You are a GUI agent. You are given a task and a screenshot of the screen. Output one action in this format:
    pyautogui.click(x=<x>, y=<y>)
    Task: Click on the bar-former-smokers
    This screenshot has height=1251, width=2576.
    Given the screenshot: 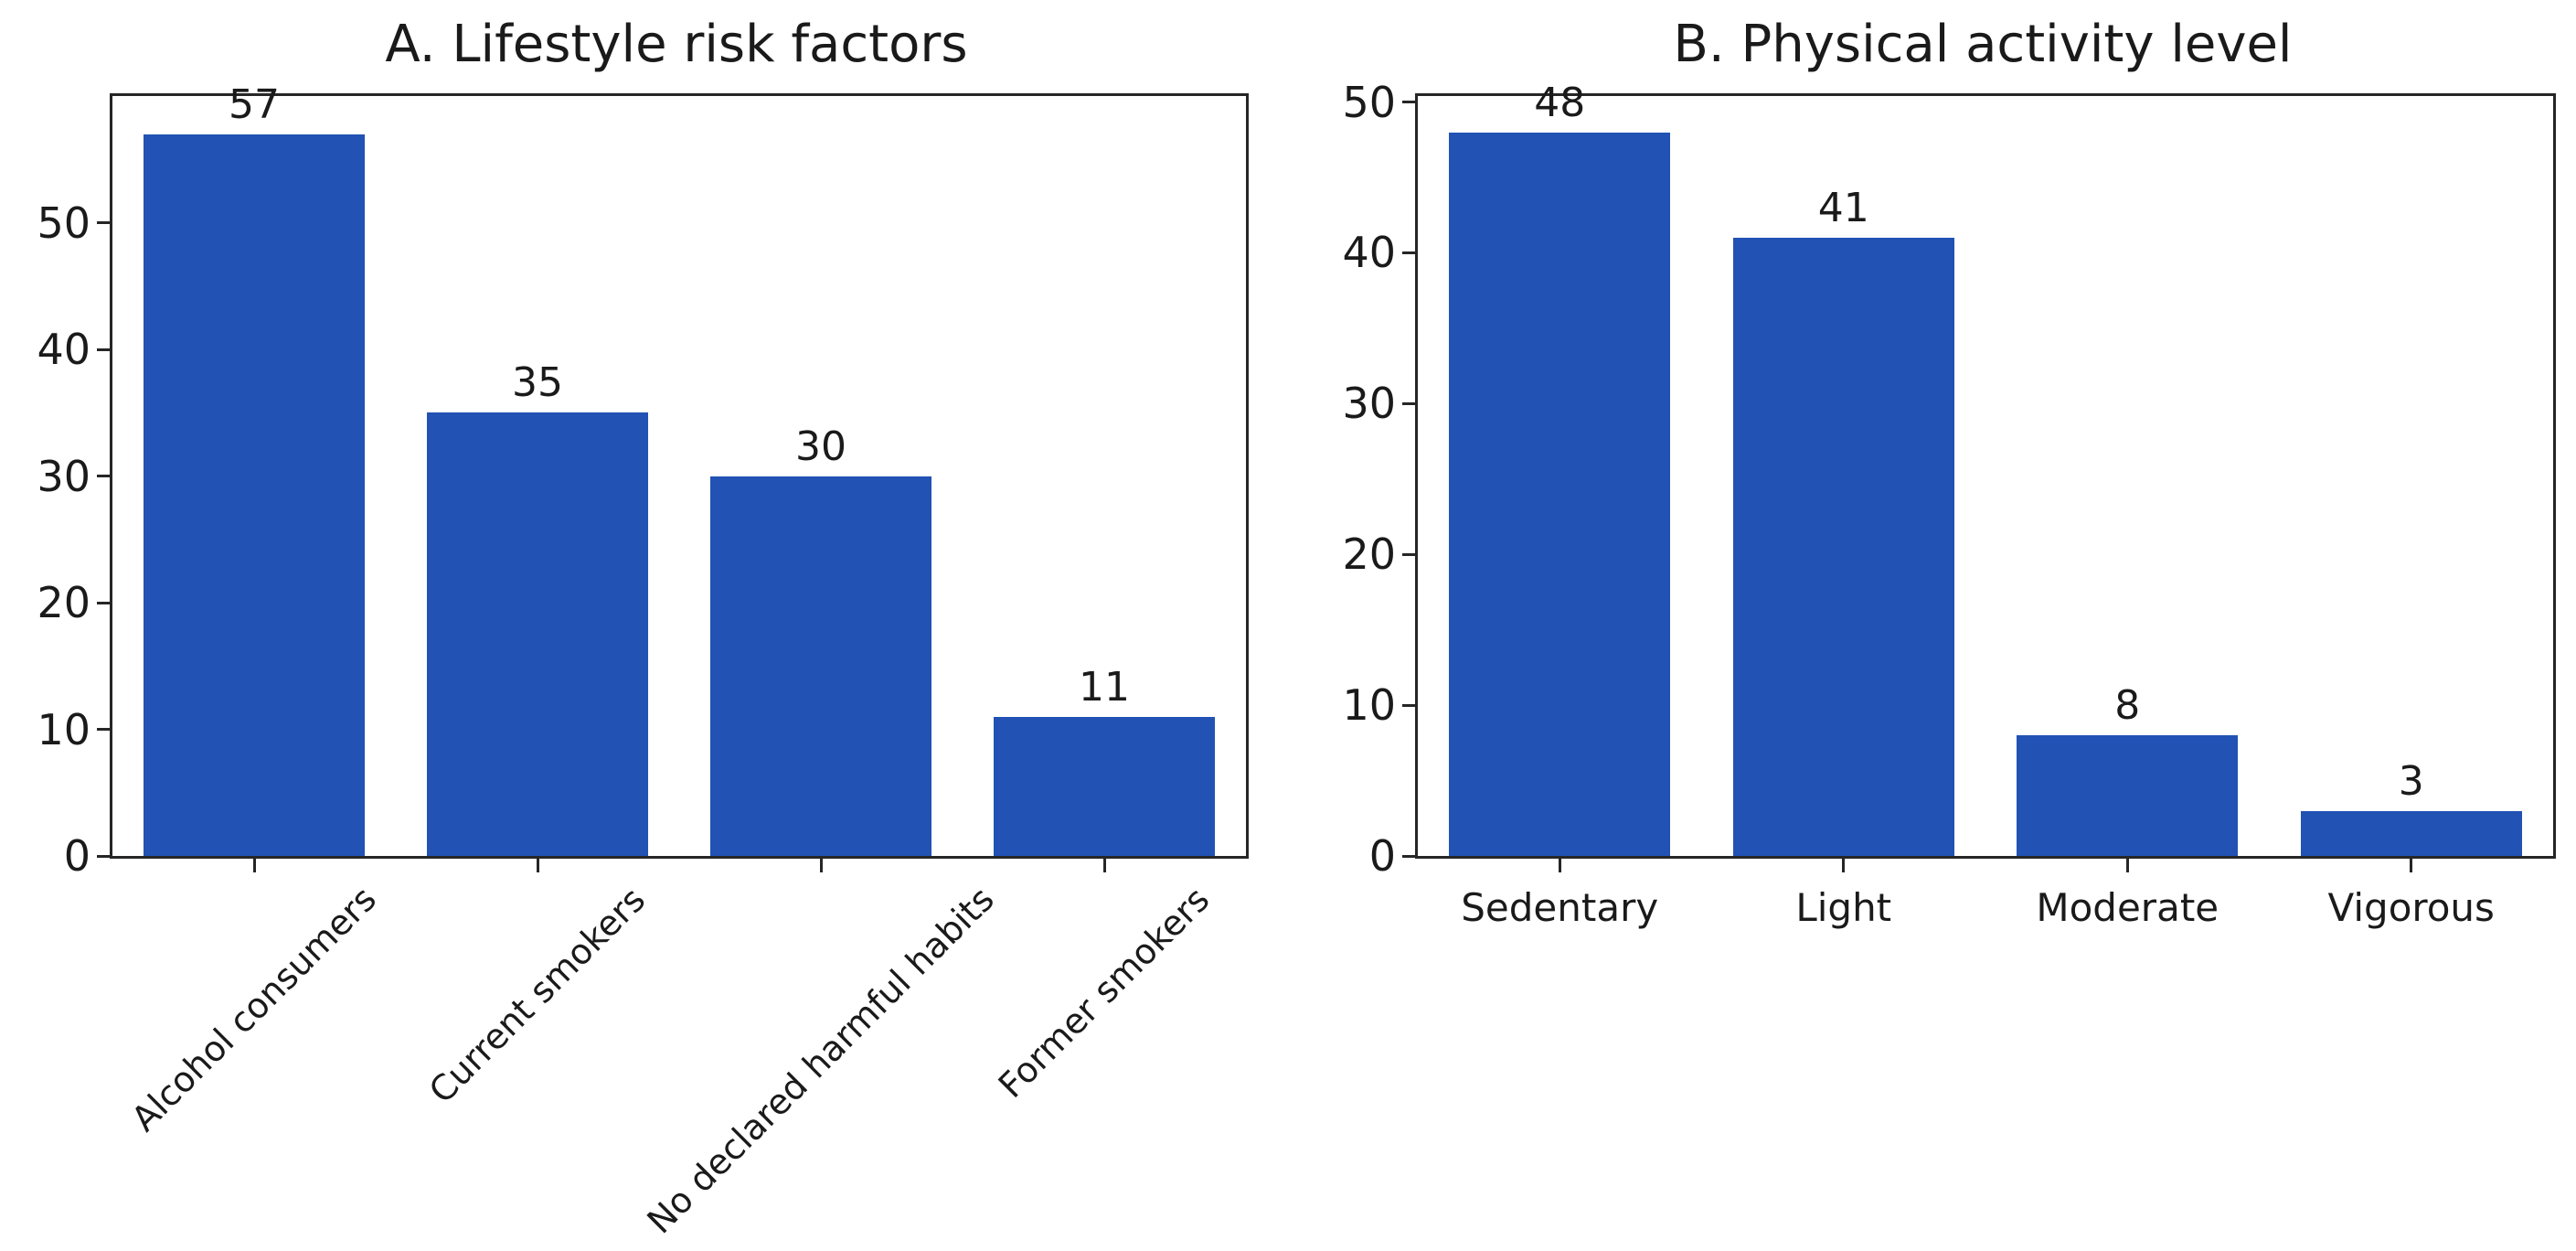 What is the action you would take?
    pyautogui.click(x=1104, y=786)
    